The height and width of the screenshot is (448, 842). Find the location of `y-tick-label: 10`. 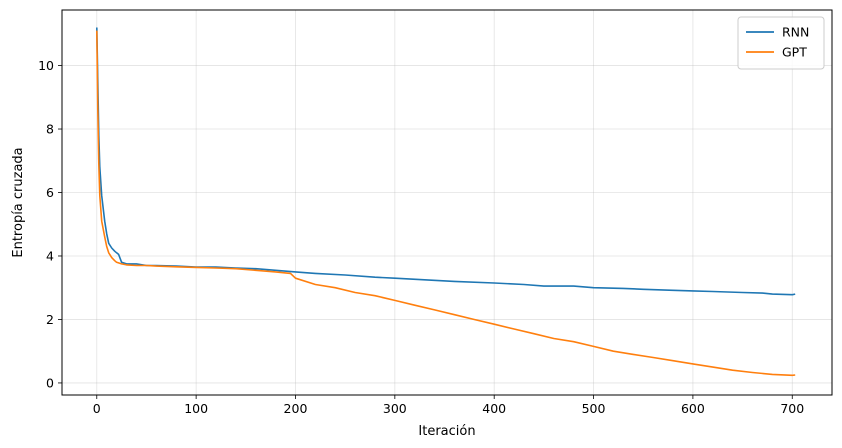

y-tick-label: 10 is located at coordinates (46, 65).